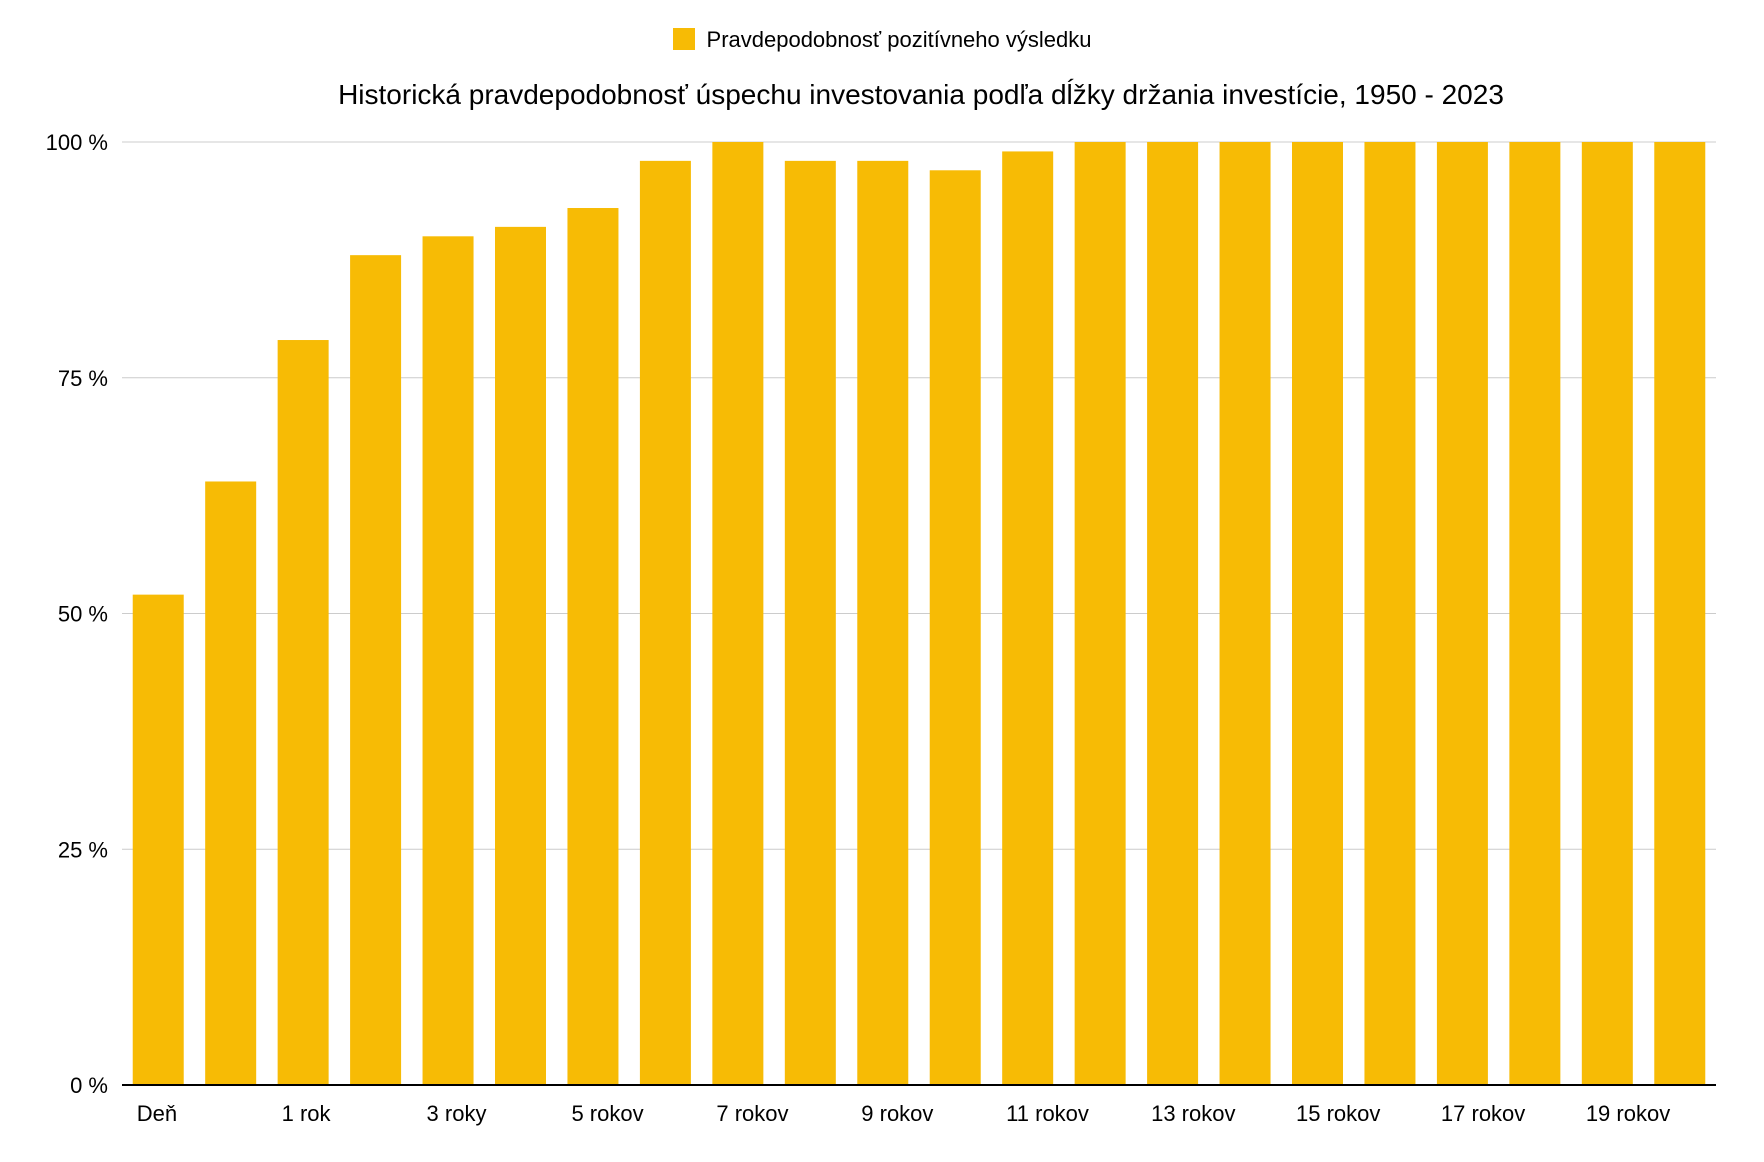 The width and height of the screenshot is (1764, 1162). What do you see at coordinates (899, 39) in the screenshot?
I see `legend-label: Pravdepodobnosť pozitívneho výsledku` at bounding box center [899, 39].